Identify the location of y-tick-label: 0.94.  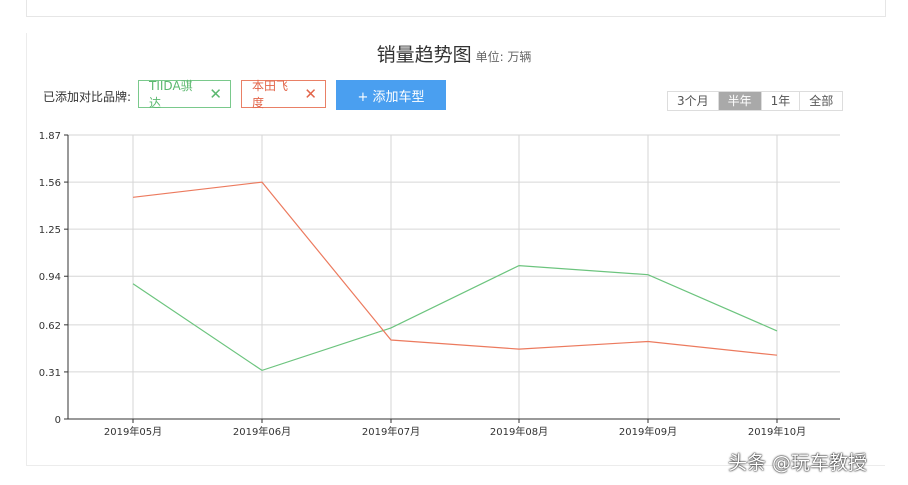
(50, 277).